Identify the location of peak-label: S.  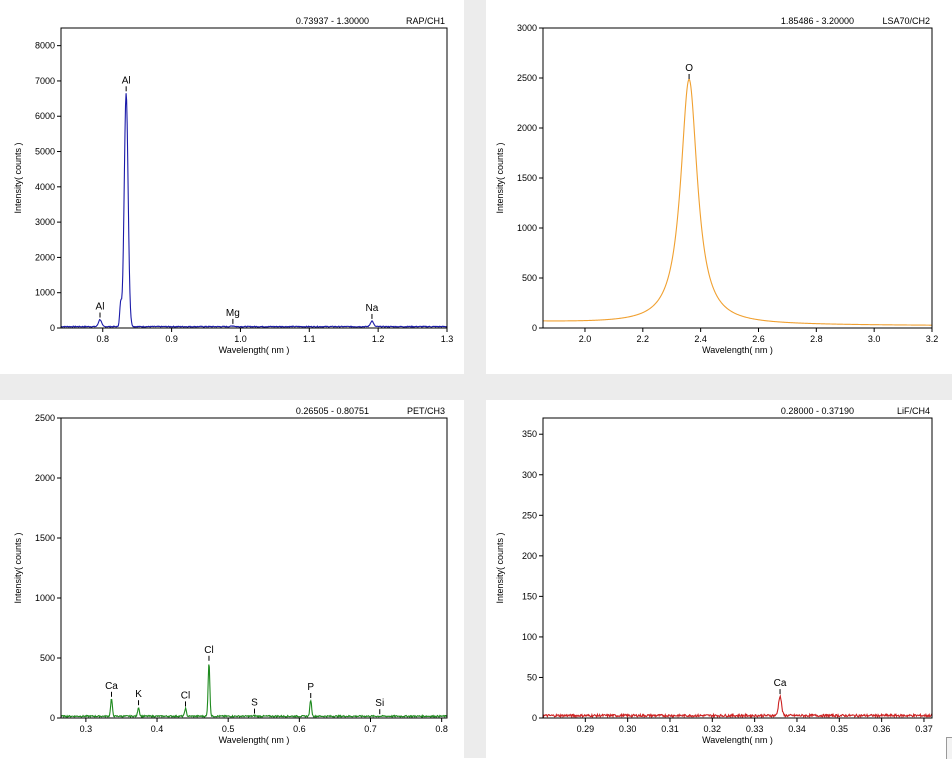
(254, 703).